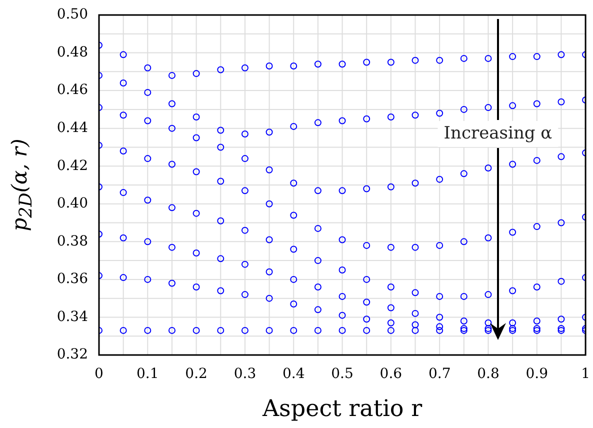  Describe the element at coordinates (439, 374) in the screenshot. I see `x-tick-label: 0.7` at that location.